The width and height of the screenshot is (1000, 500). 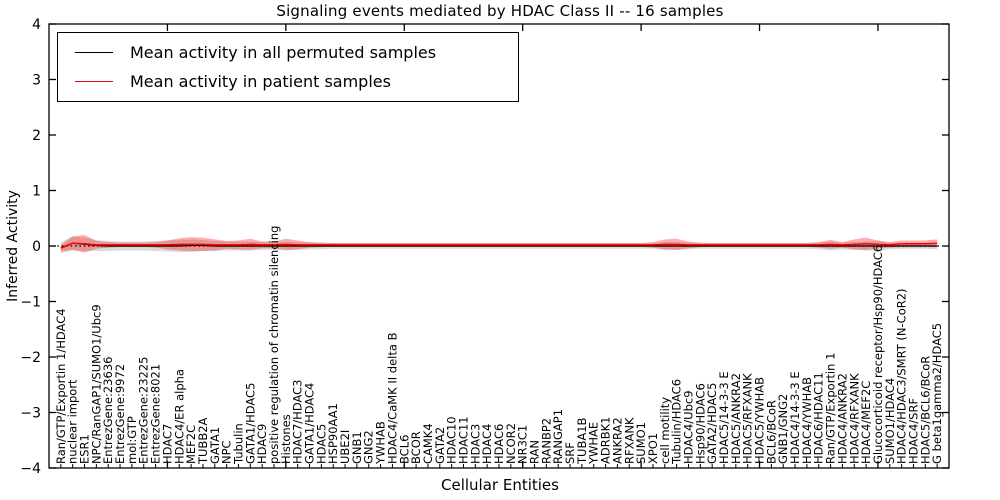 I want to click on x-category-label: NR3C1, so click(x=523, y=444).